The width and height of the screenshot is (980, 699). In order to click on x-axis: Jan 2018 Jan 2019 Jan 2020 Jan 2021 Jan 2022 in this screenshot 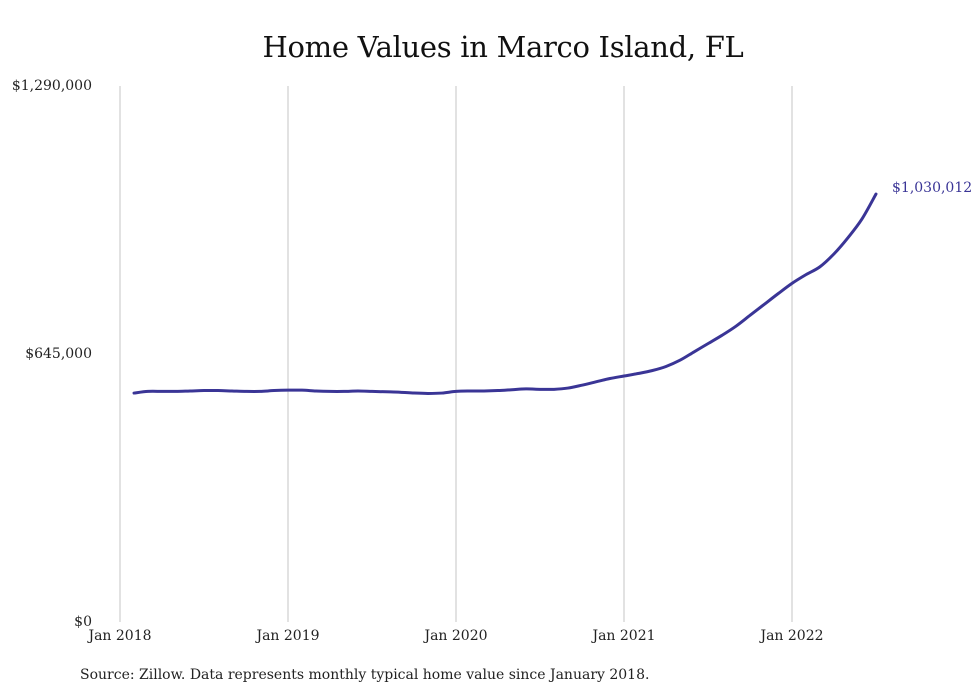, I will do `click(454, 636)`.